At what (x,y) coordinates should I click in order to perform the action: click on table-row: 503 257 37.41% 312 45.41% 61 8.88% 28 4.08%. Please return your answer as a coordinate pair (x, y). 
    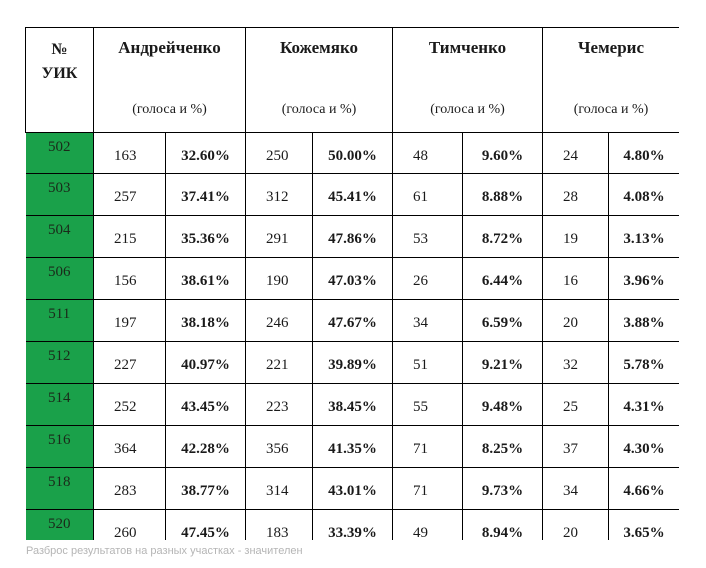
    Looking at the image, I should click on (352, 194).